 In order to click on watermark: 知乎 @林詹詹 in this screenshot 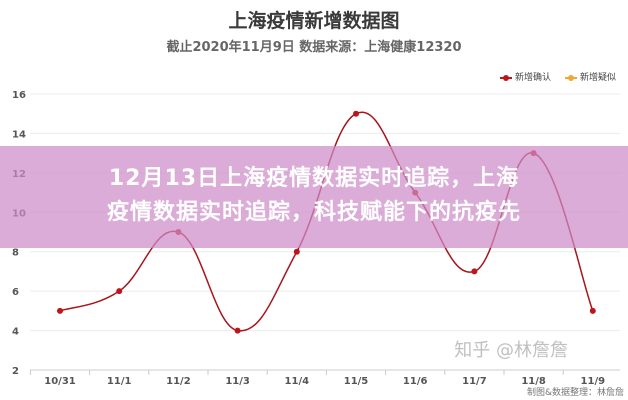, I will do `click(511, 350)`.